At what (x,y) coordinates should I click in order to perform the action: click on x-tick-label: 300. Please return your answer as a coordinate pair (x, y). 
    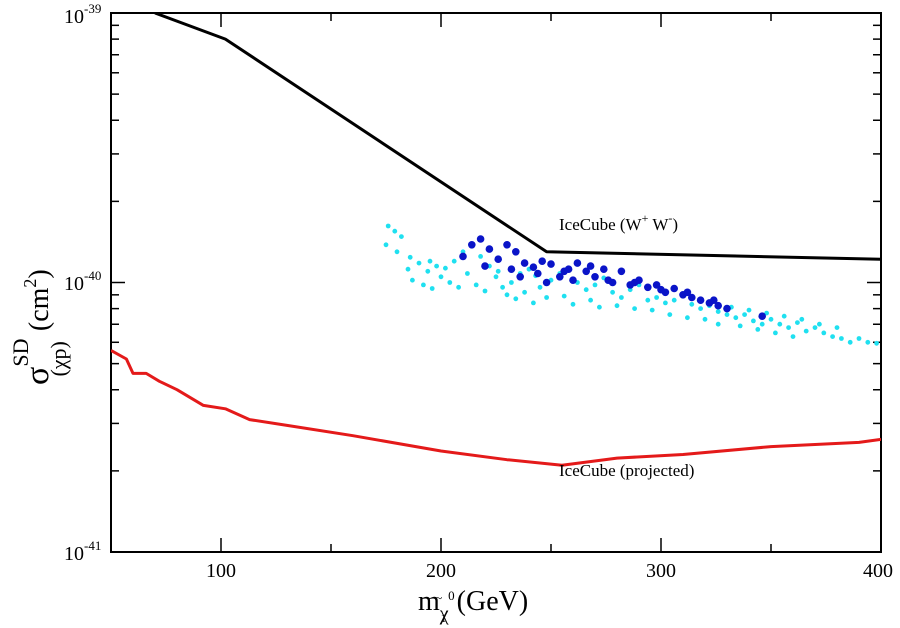
    Looking at the image, I should click on (661, 571).